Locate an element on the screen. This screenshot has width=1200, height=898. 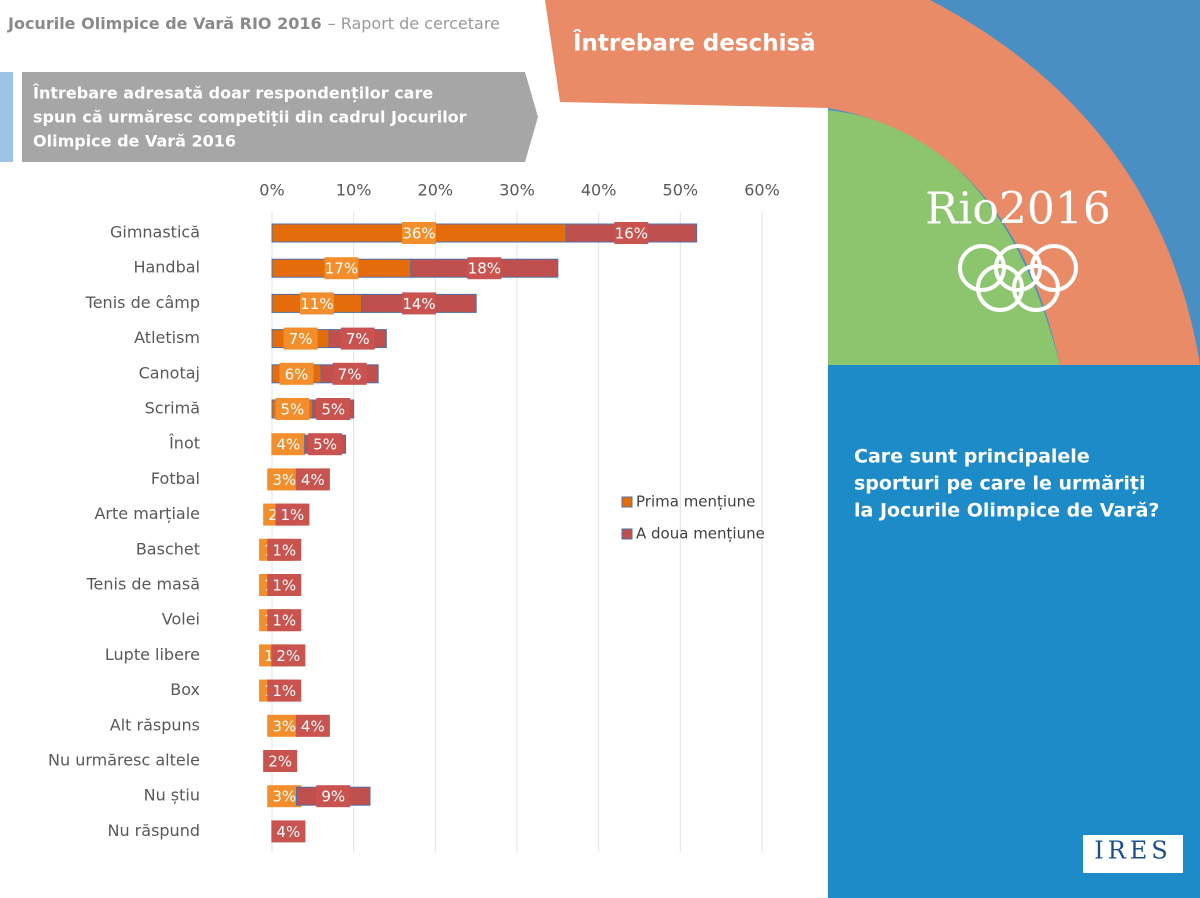
ires-text: IRES is located at coordinates (1133, 851).